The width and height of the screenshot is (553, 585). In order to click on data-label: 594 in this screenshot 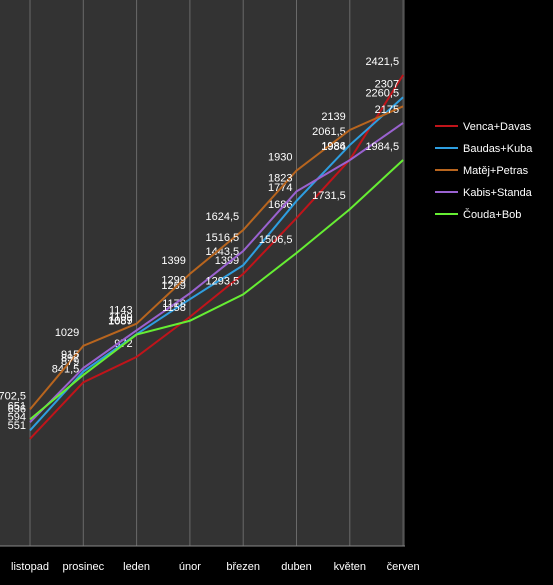, I will do `click(17, 417)`.